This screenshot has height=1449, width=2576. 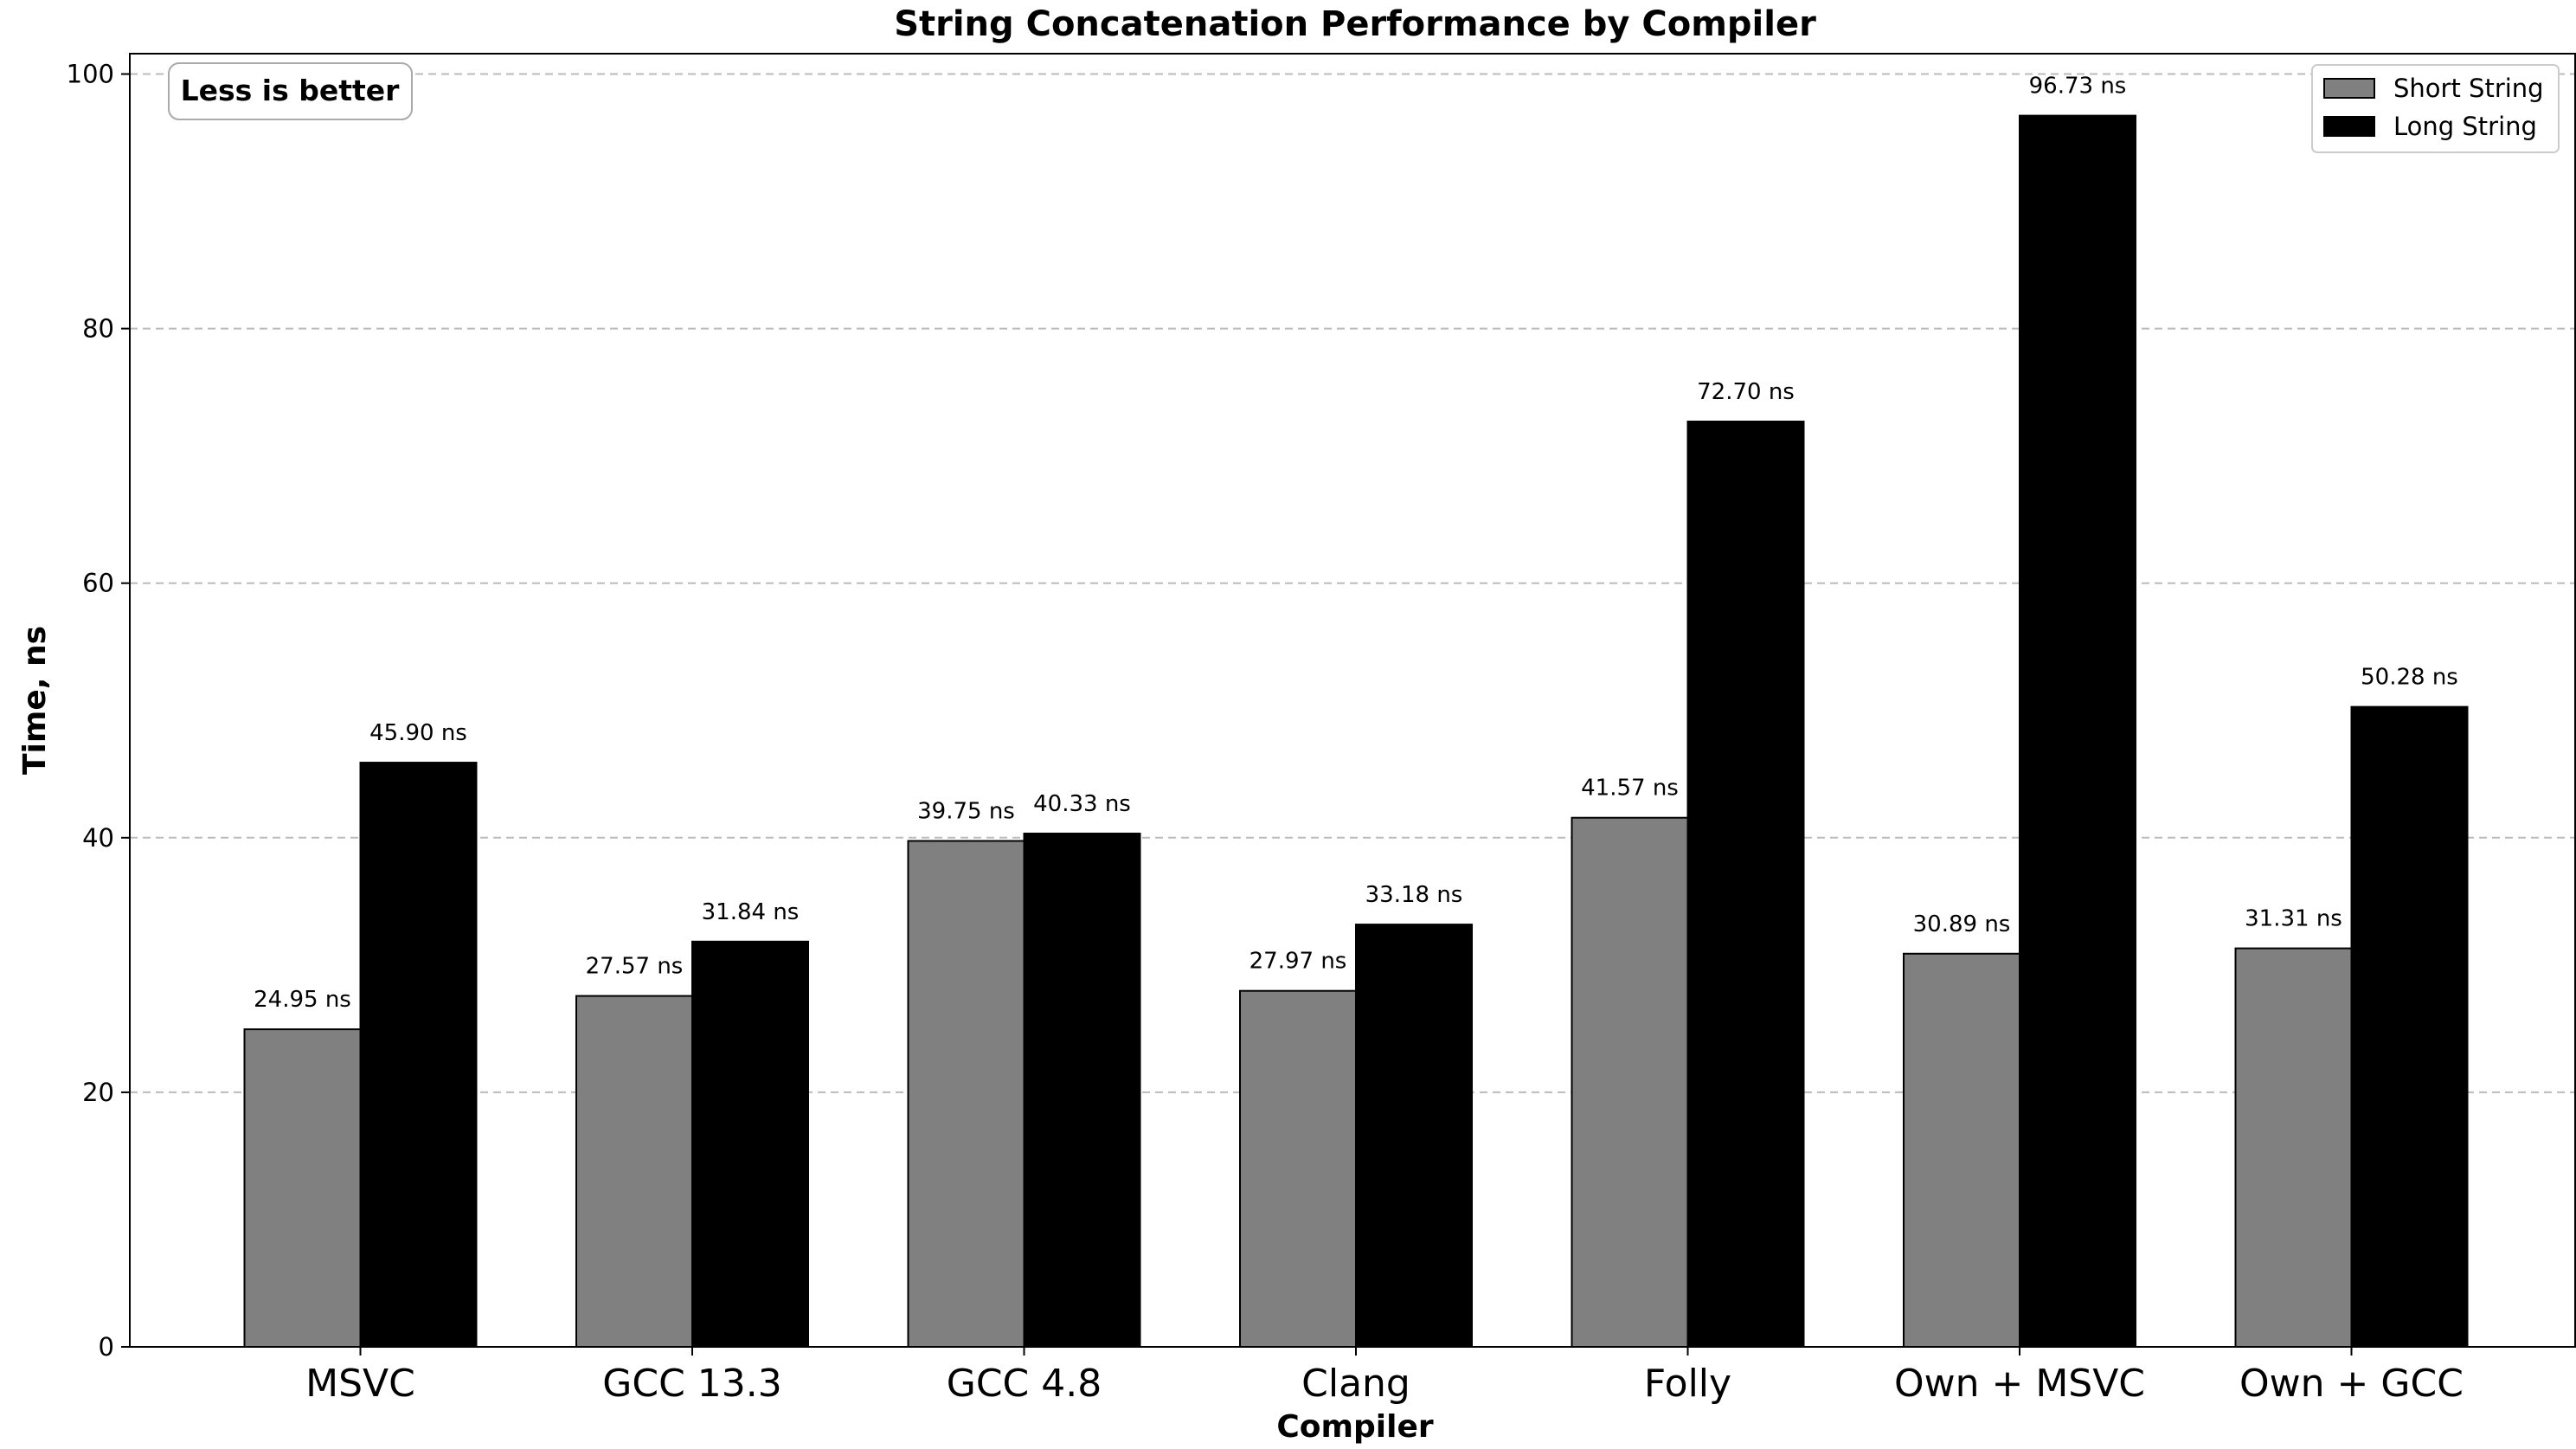 I want to click on y-tick-label: 100, so click(x=91, y=74).